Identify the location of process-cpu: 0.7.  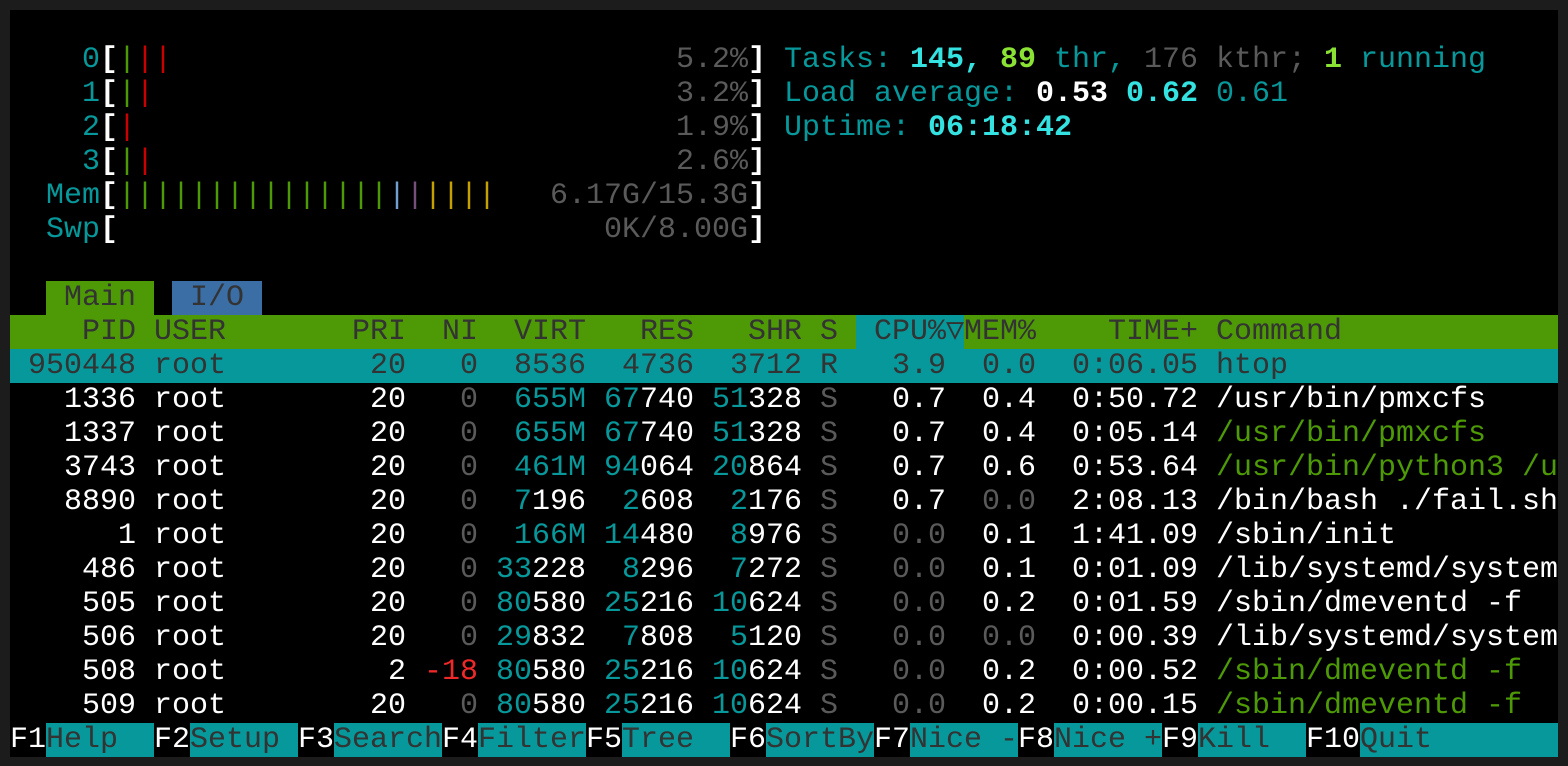
(918, 434).